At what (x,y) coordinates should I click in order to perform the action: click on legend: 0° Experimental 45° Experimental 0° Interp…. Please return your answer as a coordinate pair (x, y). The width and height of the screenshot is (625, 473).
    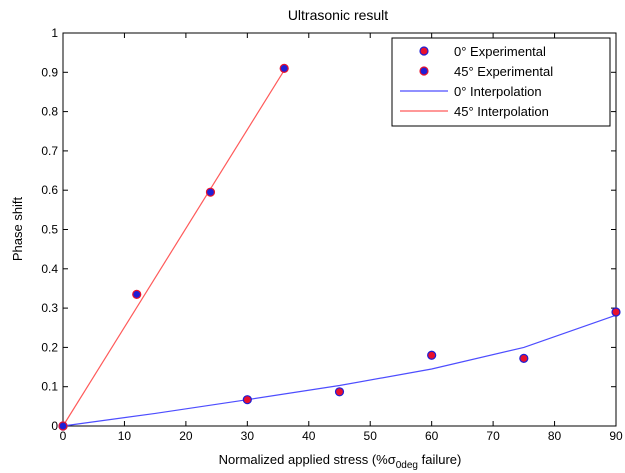
    Looking at the image, I should click on (501, 82).